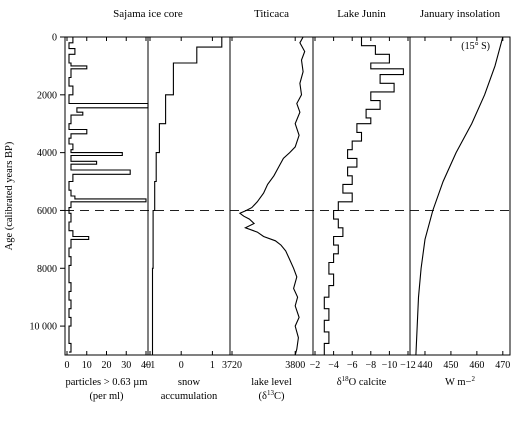 The image size is (513, 422). Describe the element at coordinates (87, 365) in the screenshot. I see `x-tick-label: 10` at that location.